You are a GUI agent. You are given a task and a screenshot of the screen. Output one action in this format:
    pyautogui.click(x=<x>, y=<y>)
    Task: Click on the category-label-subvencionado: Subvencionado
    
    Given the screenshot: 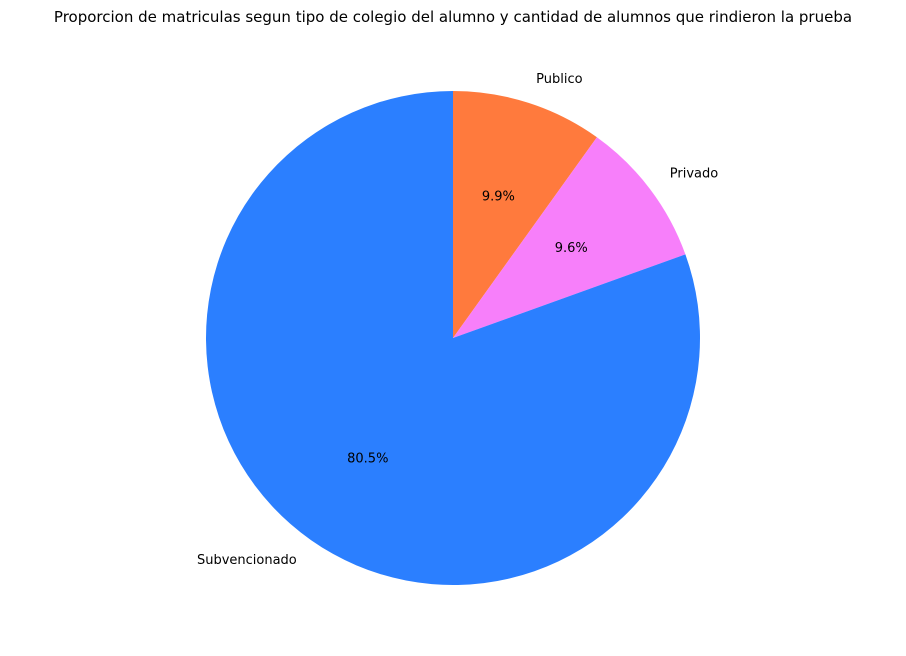 What is the action you would take?
    pyautogui.click(x=247, y=560)
    